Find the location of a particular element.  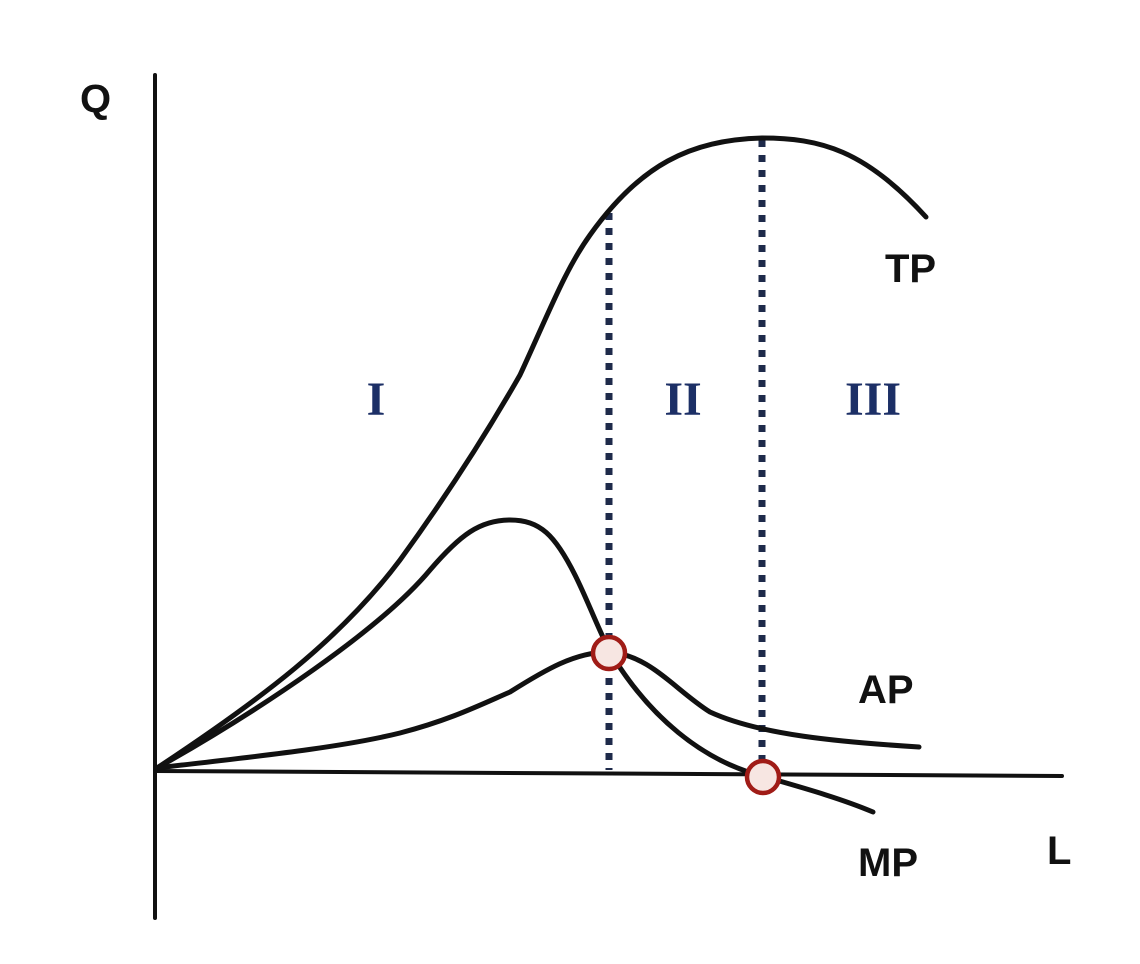

ap-max-marker is located at coordinates (609, 653).